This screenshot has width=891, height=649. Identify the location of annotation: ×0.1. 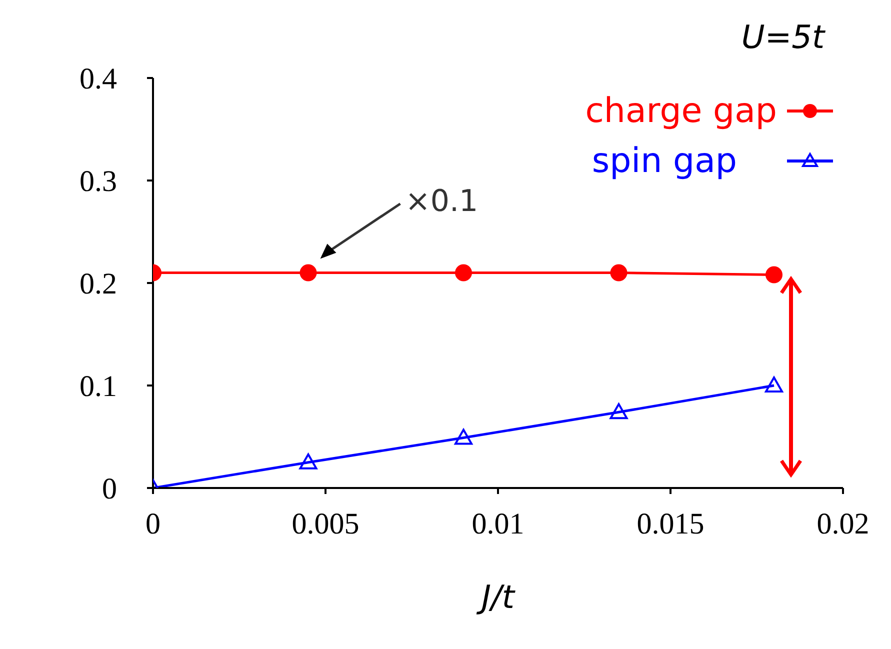
(441, 201).